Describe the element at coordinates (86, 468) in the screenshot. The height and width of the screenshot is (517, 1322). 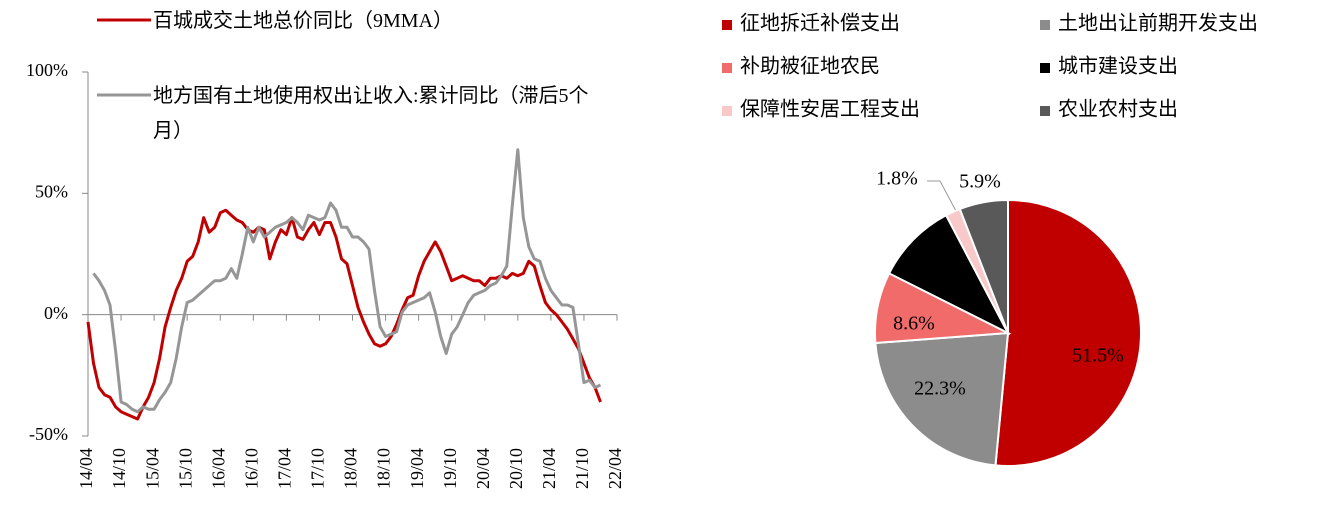
I see `x-tick-label: 14/04` at that location.